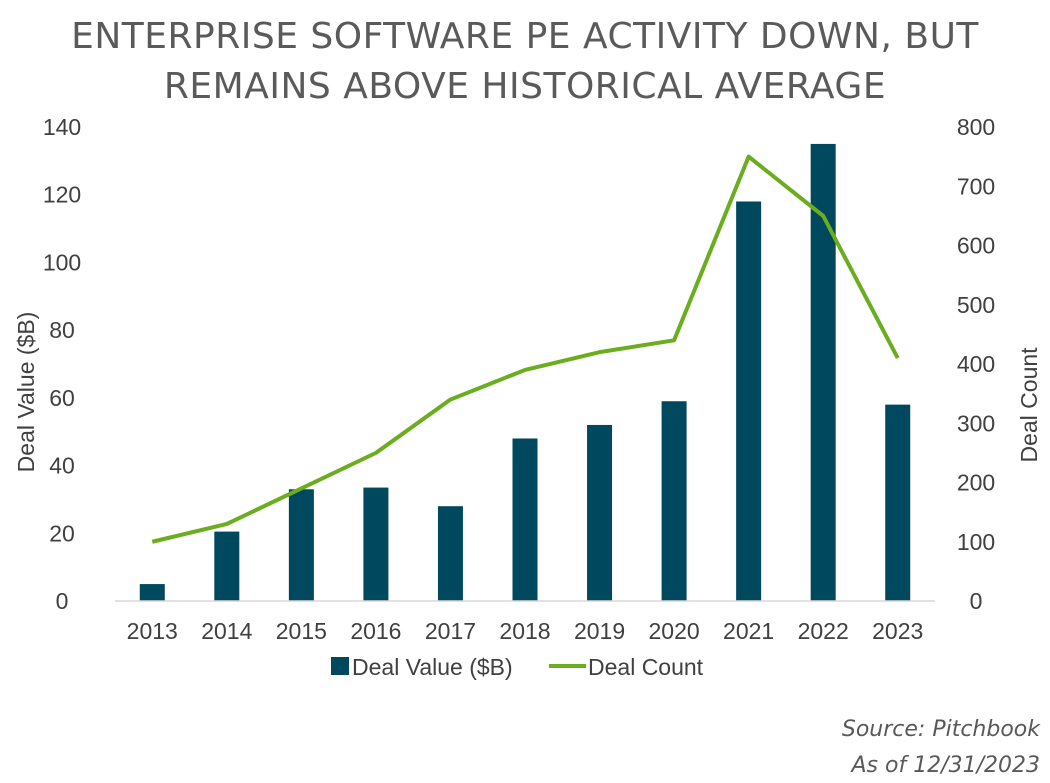 This screenshot has width=1050, height=783. Describe the element at coordinates (976, 246) in the screenshot. I see `right-tick-label: 600` at that location.